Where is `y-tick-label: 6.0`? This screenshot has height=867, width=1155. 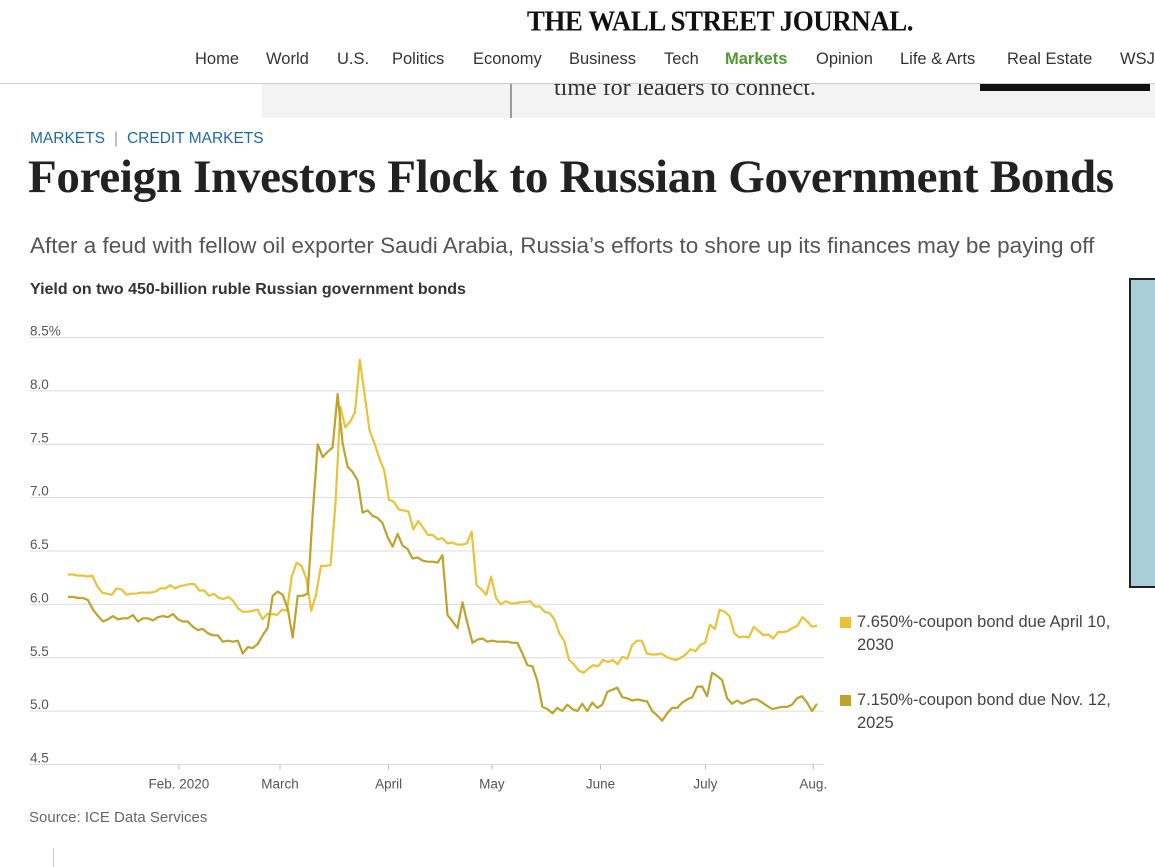
y-tick-label: 6.0 is located at coordinates (39, 597).